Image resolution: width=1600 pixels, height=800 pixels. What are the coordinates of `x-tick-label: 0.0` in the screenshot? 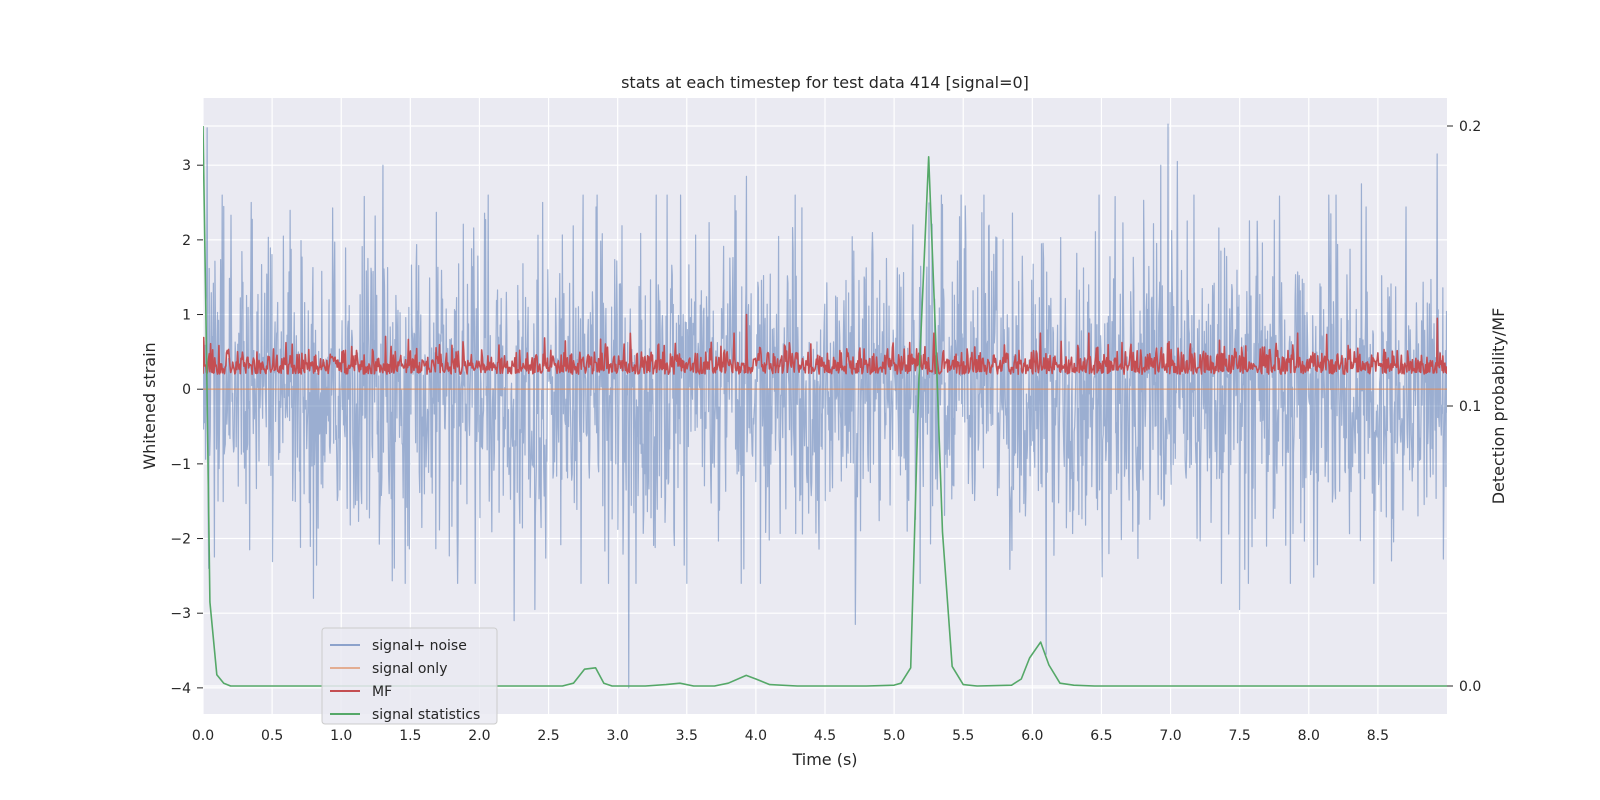 It's located at (203, 736).